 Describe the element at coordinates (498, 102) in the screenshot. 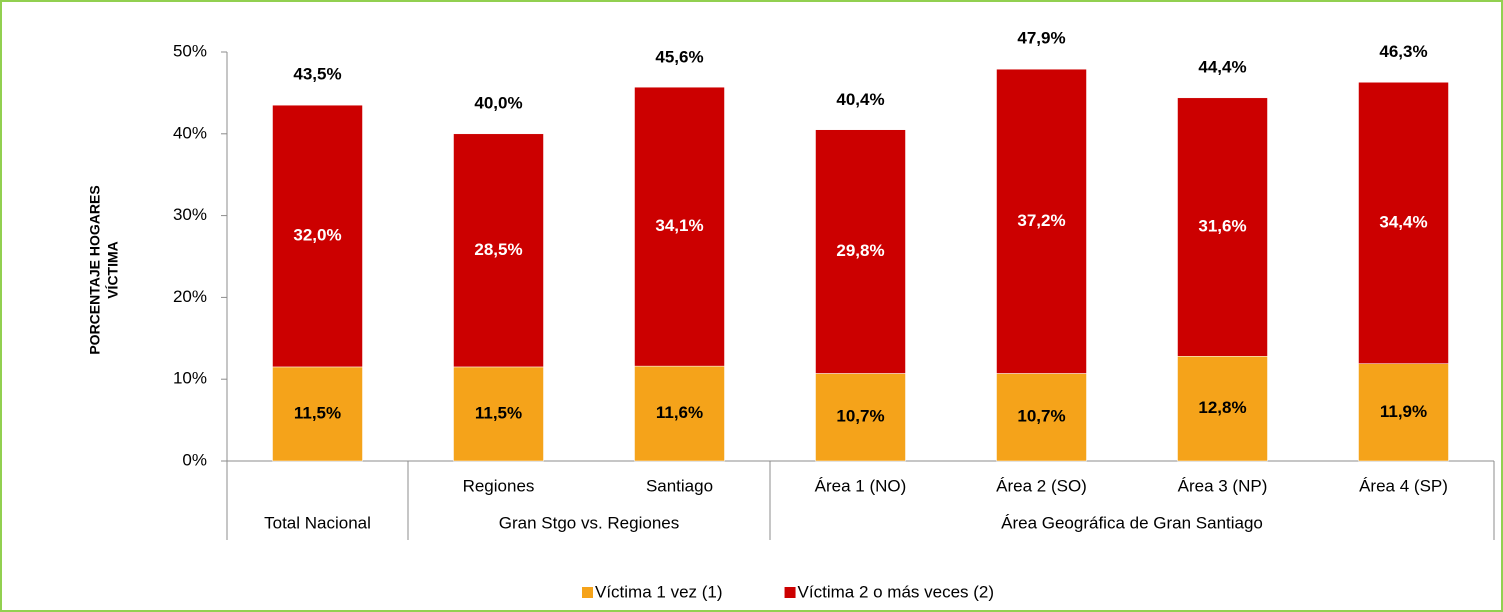

I see `total-label: 40,0%` at that location.